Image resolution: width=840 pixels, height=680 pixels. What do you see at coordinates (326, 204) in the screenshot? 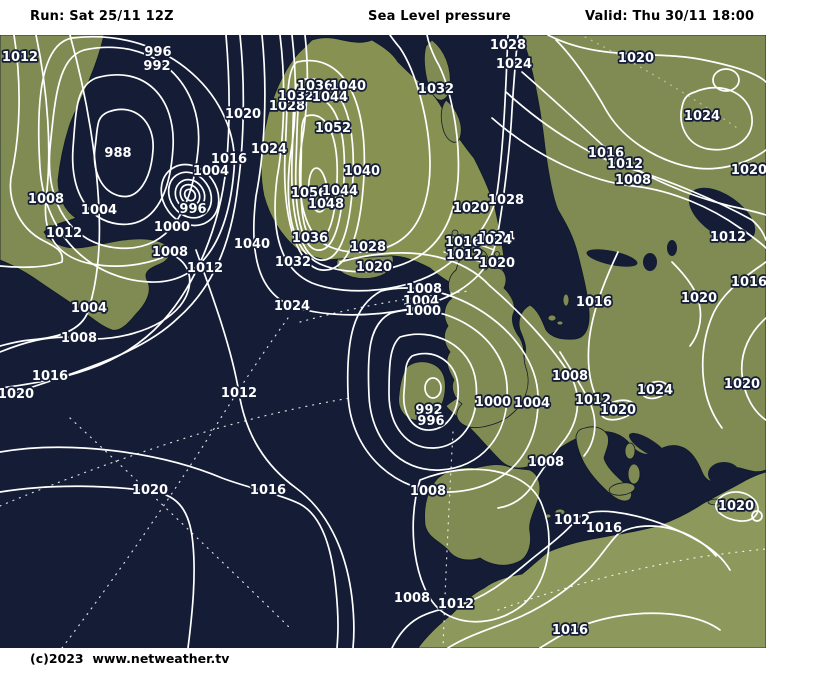
I see `pressure-label: 1048` at bounding box center [326, 204].